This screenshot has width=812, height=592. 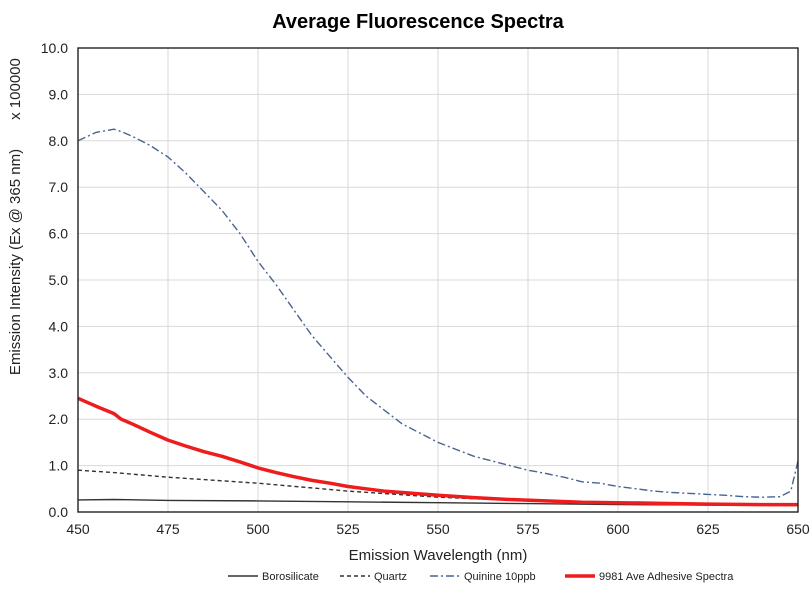 What do you see at coordinates (59, 141) in the screenshot?
I see `y-tick-label: 8.0` at bounding box center [59, 141].